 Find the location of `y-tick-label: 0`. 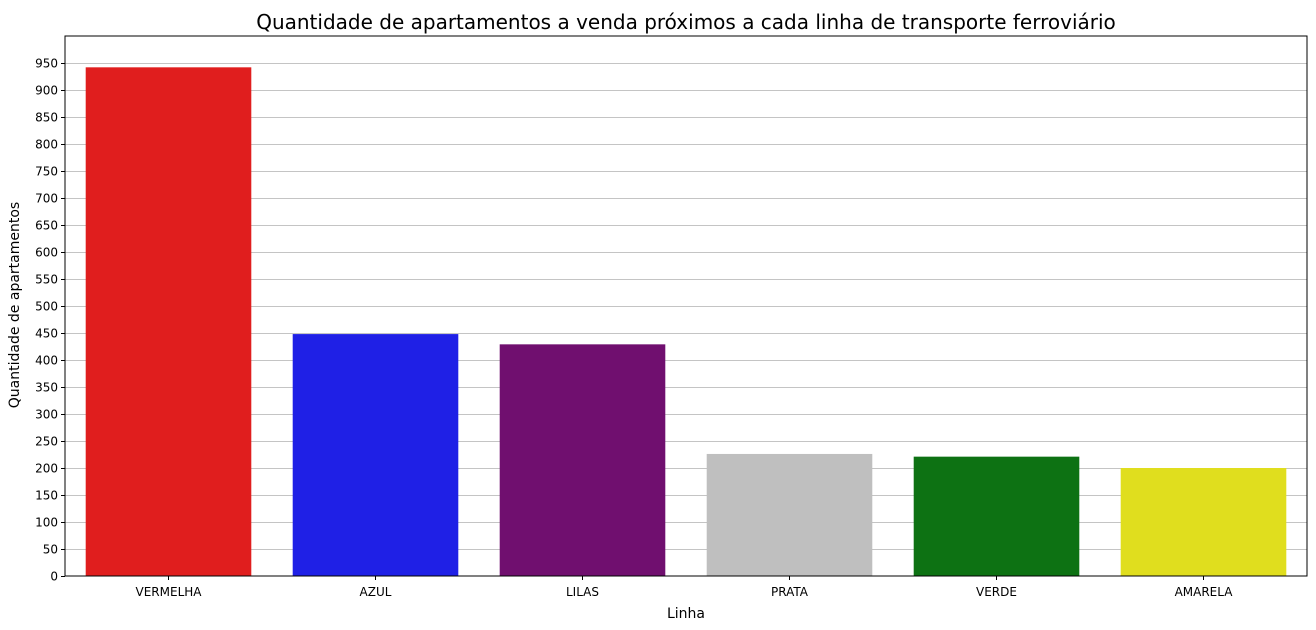

y-tick-label: 0 is located at coordinates (54, 577).